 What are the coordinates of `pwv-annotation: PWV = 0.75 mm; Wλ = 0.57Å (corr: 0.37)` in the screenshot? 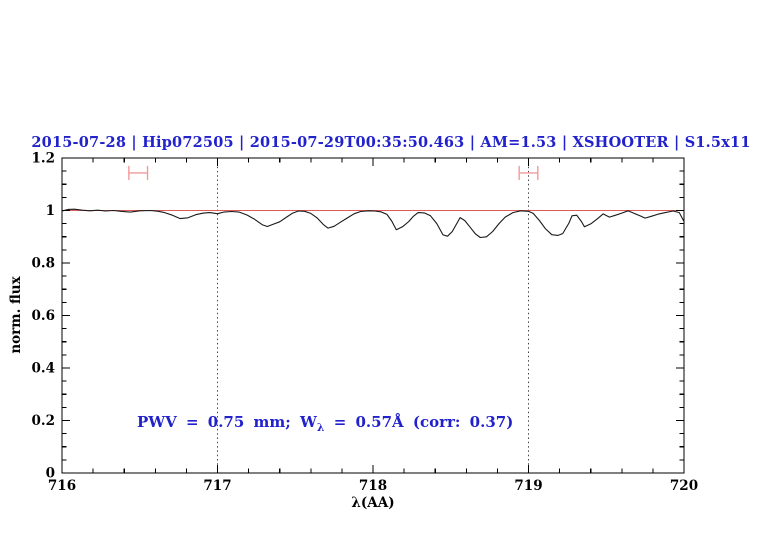 It's located at (325, 423).